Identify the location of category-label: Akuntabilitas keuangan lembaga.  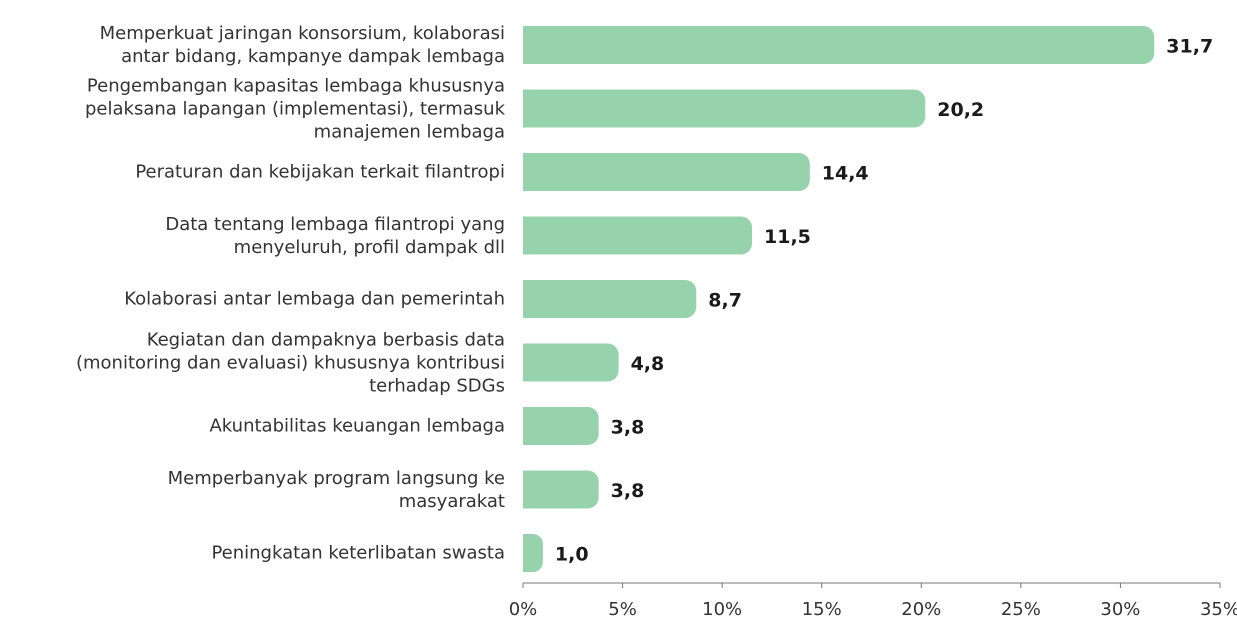
(357, 426).